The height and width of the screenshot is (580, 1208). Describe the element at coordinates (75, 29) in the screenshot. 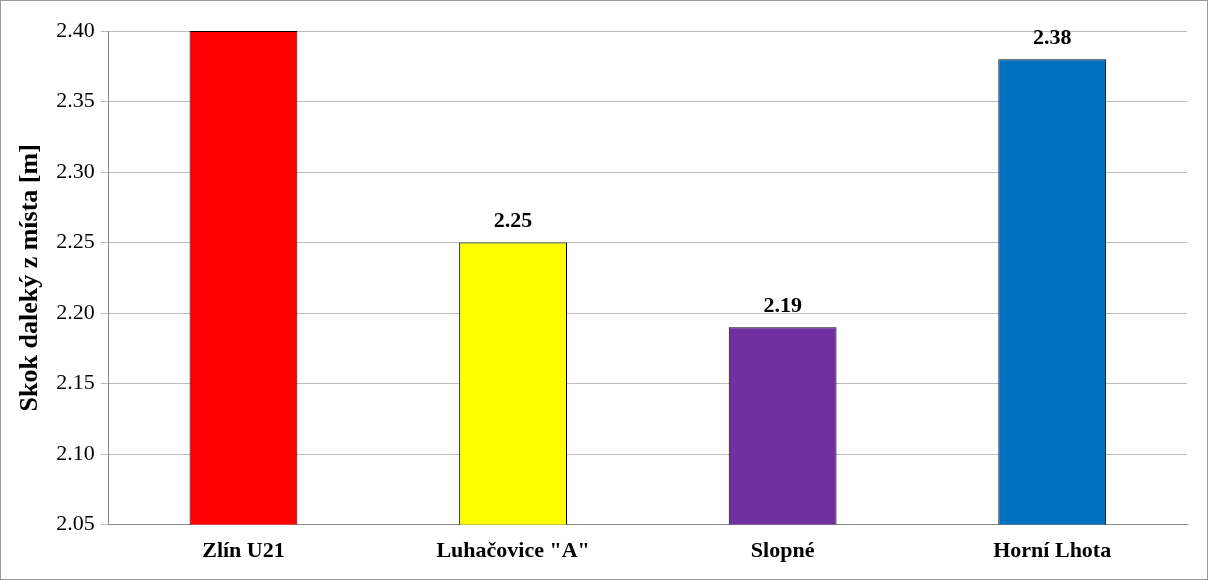

I see `y-tick-label: 2.40` at that location.